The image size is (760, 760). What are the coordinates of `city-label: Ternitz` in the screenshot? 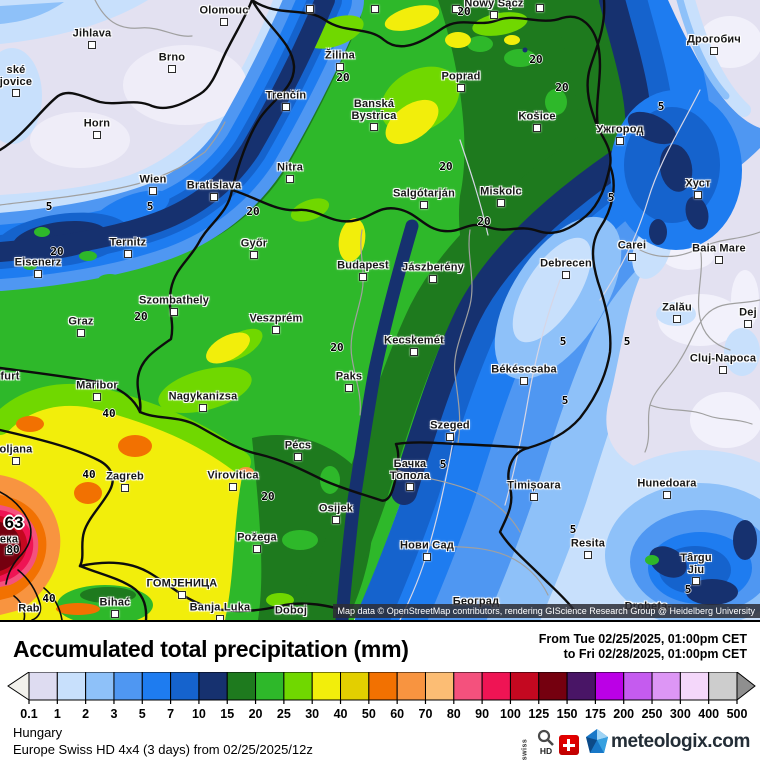 It's located at (128, 242).